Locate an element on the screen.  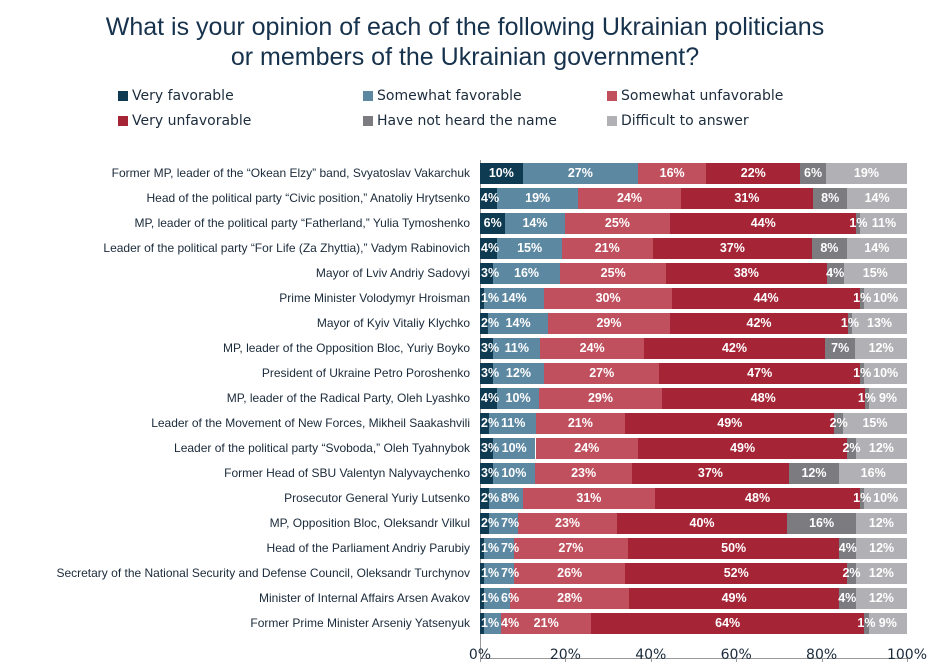
data-label: 23% is located at coordinates (584, 473).